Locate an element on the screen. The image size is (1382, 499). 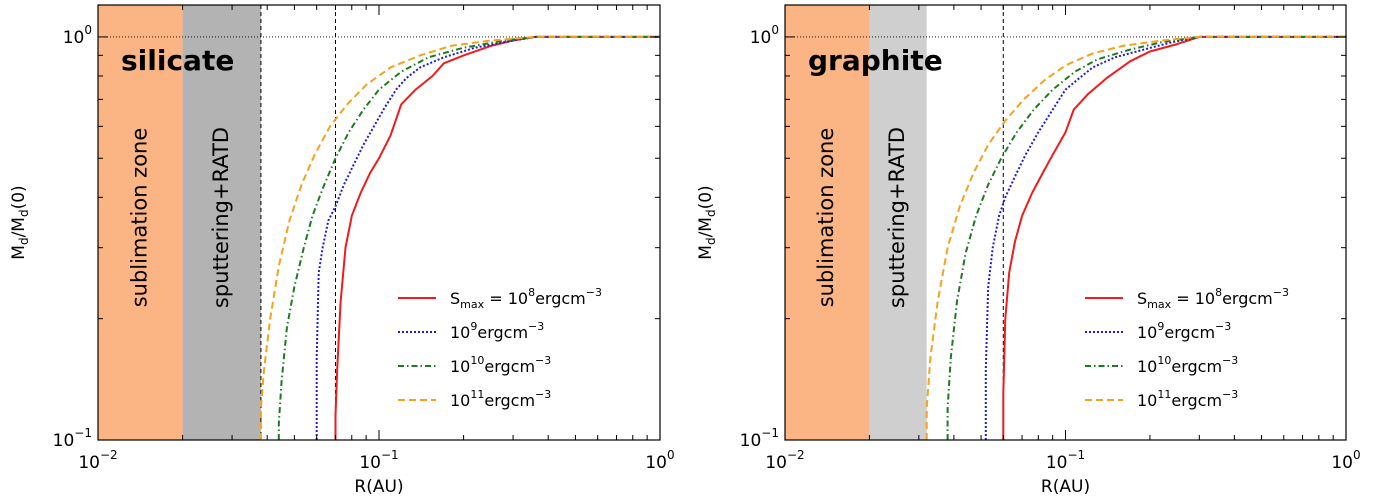
panel-title: silicate is located at coordinates (177, 60).